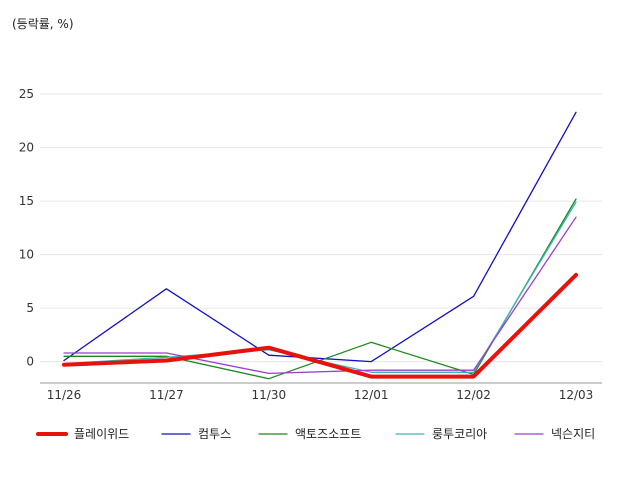 The width and height of the screenshot is (640, 480). I want to click on legend-label-1: 플레이위드, so click(101, 434).